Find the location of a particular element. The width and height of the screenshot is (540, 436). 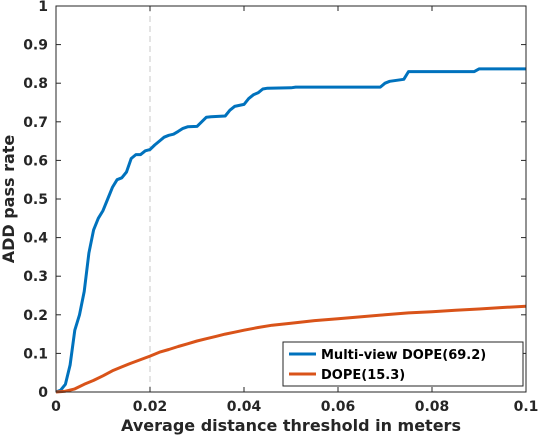

y-tick-label: 0.8 is located at coordinates (35, 84).